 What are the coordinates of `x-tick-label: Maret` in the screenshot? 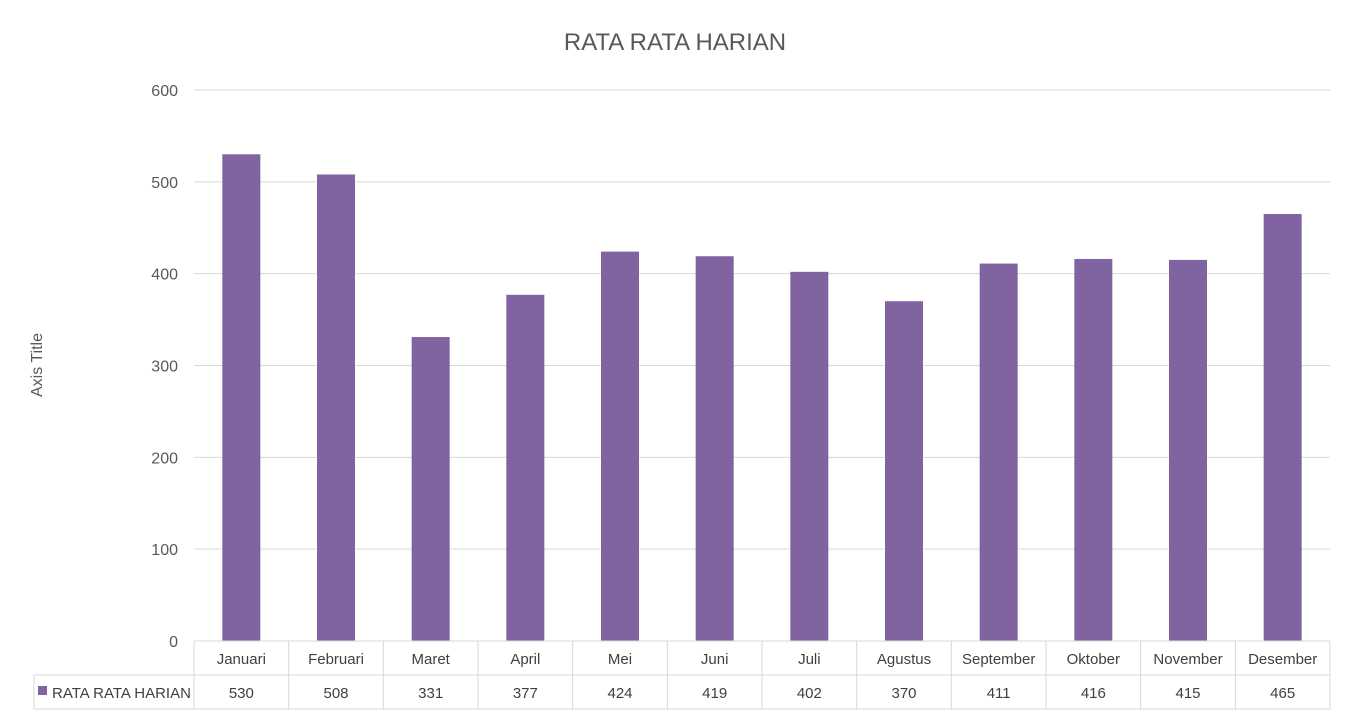 It's located at (430, 659).